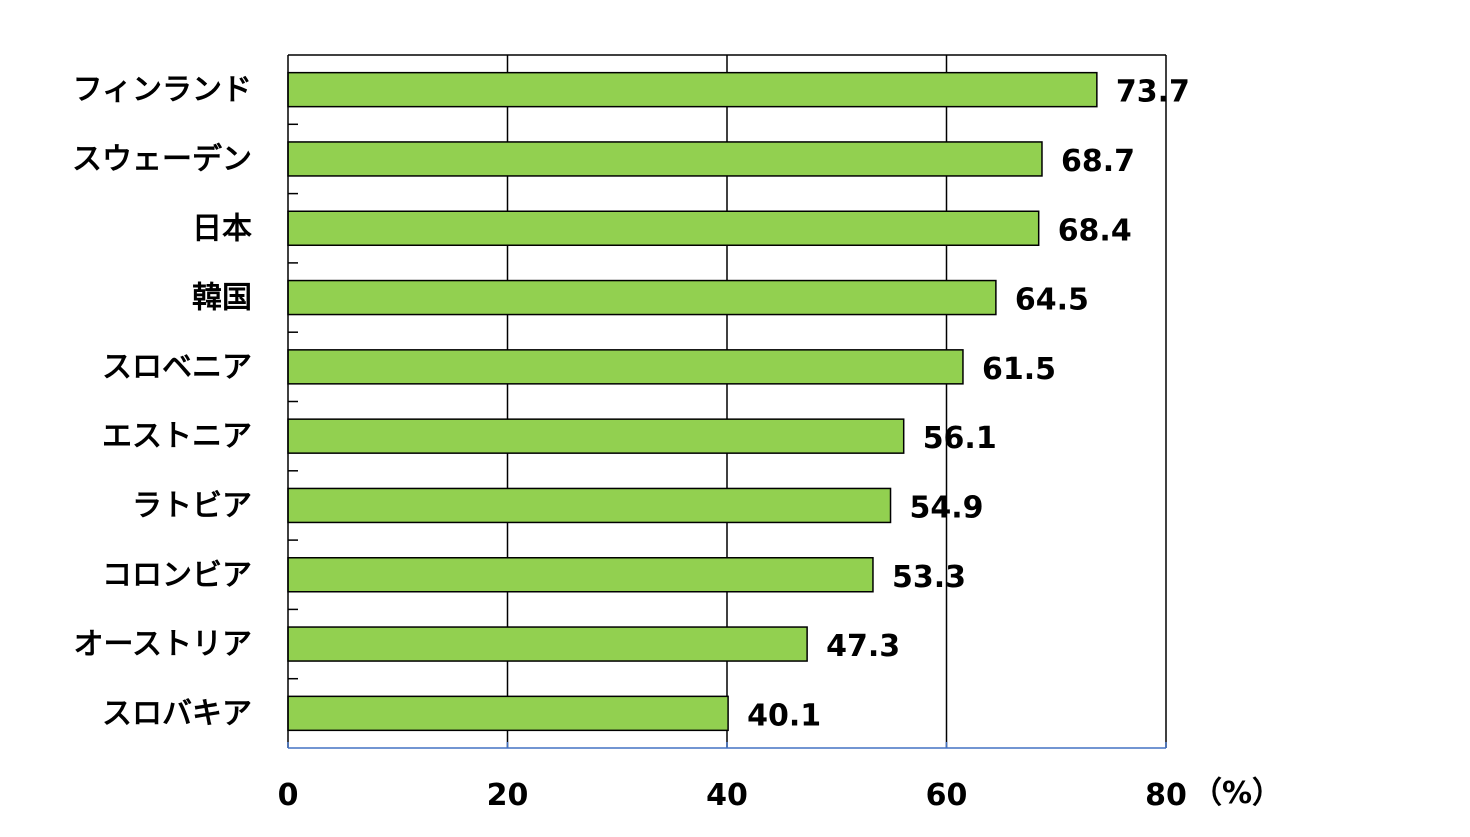 The height and width of the screenshot is (837, 1470). What do you see at coordinates (162, 159) in the screenshot?
I see `category-label: スウェーデン` at bounding box center [162, 159].